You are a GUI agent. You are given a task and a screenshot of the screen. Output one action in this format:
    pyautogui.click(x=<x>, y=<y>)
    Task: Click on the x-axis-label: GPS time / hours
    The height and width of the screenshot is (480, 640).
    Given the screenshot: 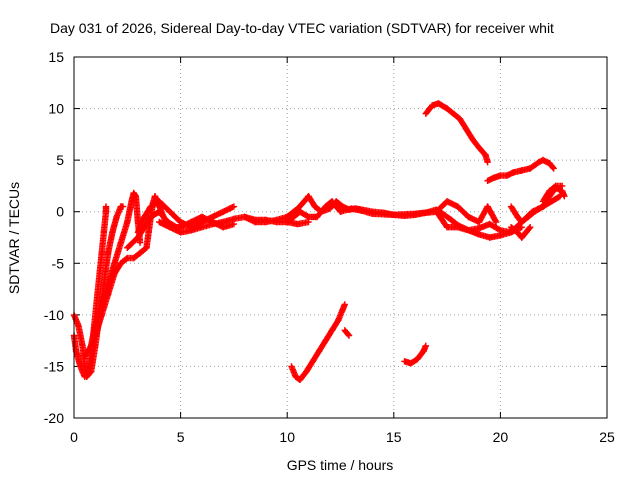 What is the action you would take?
    pyautogui.click(x=340, y=465)
    